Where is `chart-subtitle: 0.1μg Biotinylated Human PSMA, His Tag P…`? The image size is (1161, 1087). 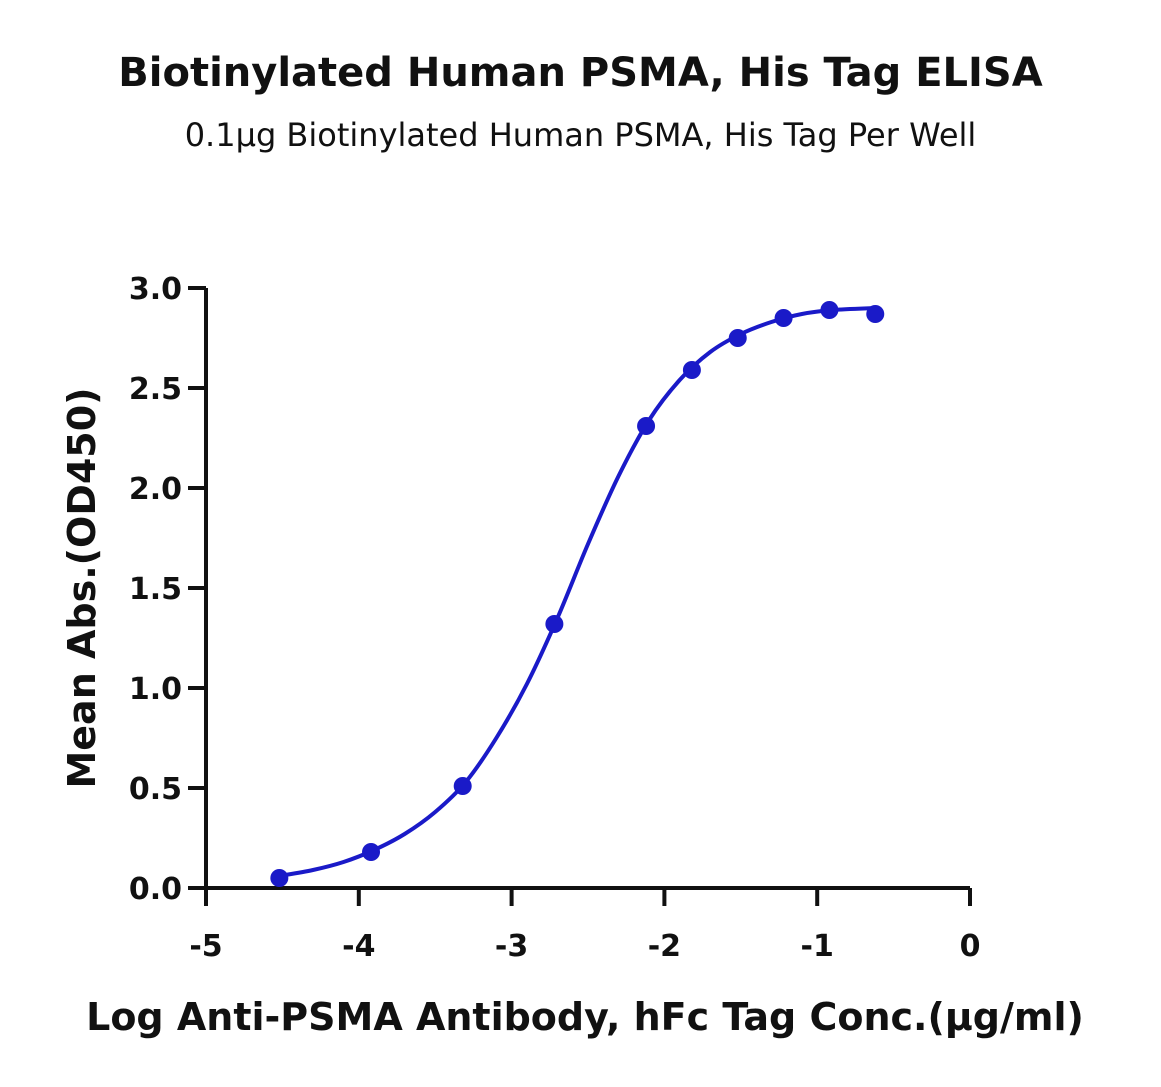 chart-subtitle: 0.1μg Biotinylated Human PSMA, His Tag P… is located at coordinates (580, 135).